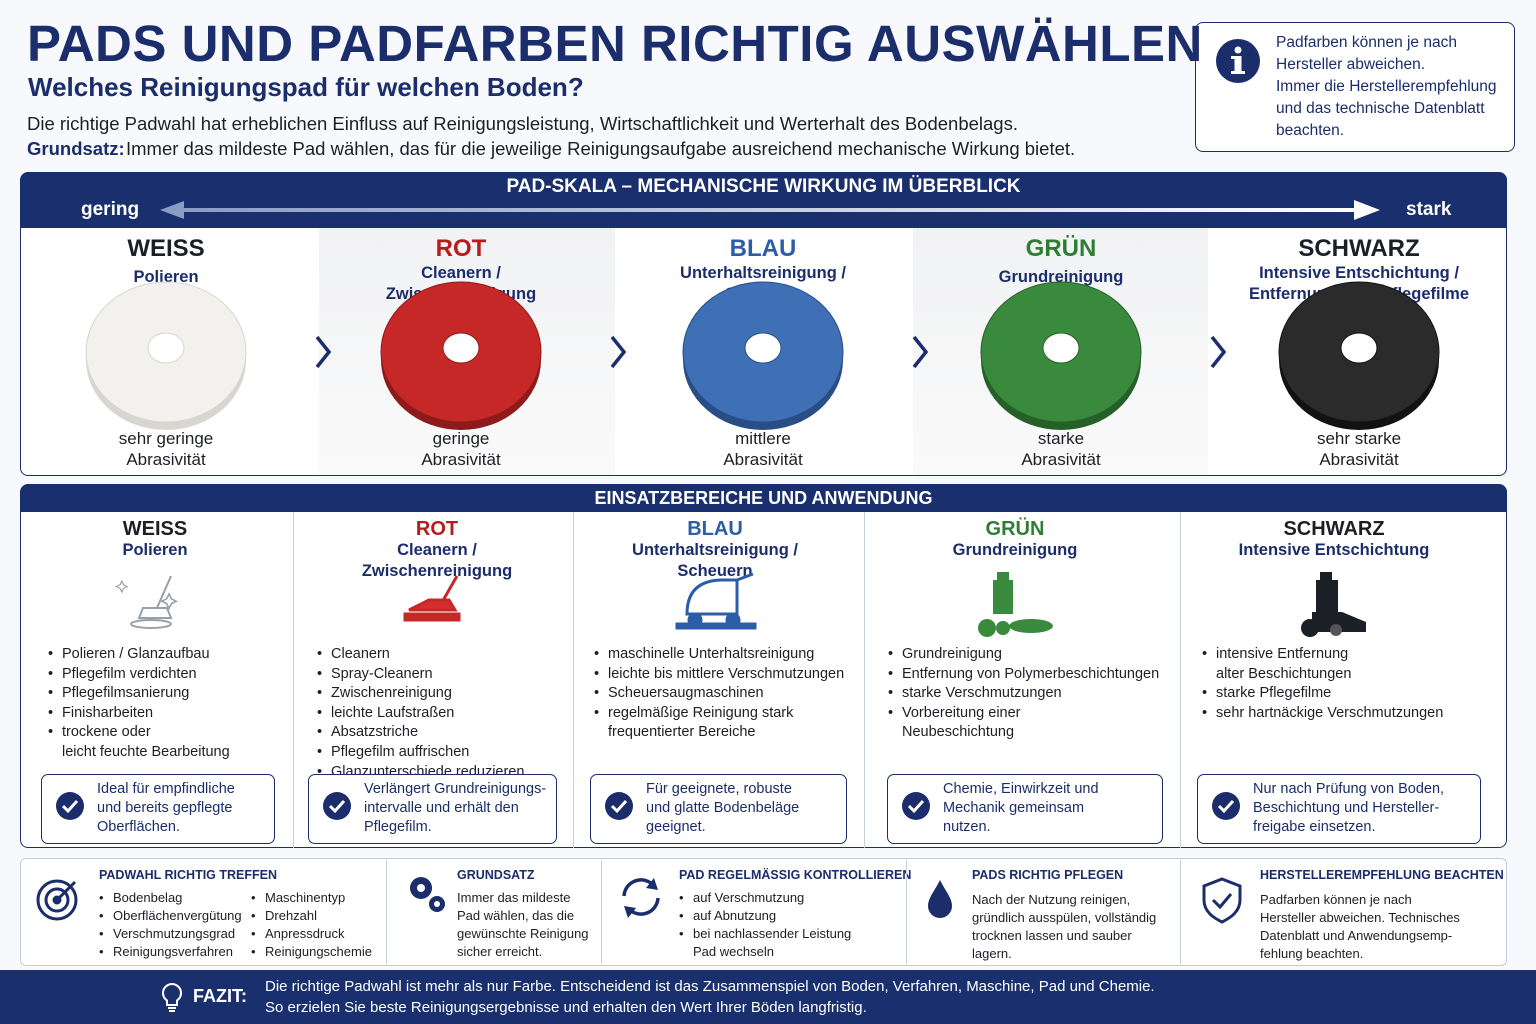  I want to click on tip-item-text: Bodenbelag, so click(148, 897).